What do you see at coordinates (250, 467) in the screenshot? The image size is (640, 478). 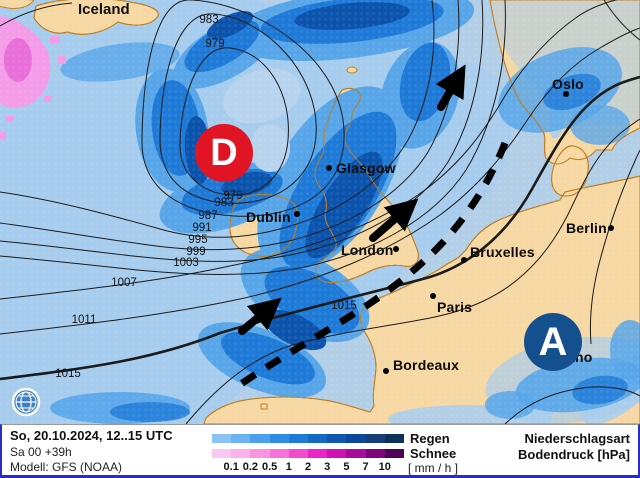 I see `scale-threshold-value: 0.2` at bounding box center [250, 467].